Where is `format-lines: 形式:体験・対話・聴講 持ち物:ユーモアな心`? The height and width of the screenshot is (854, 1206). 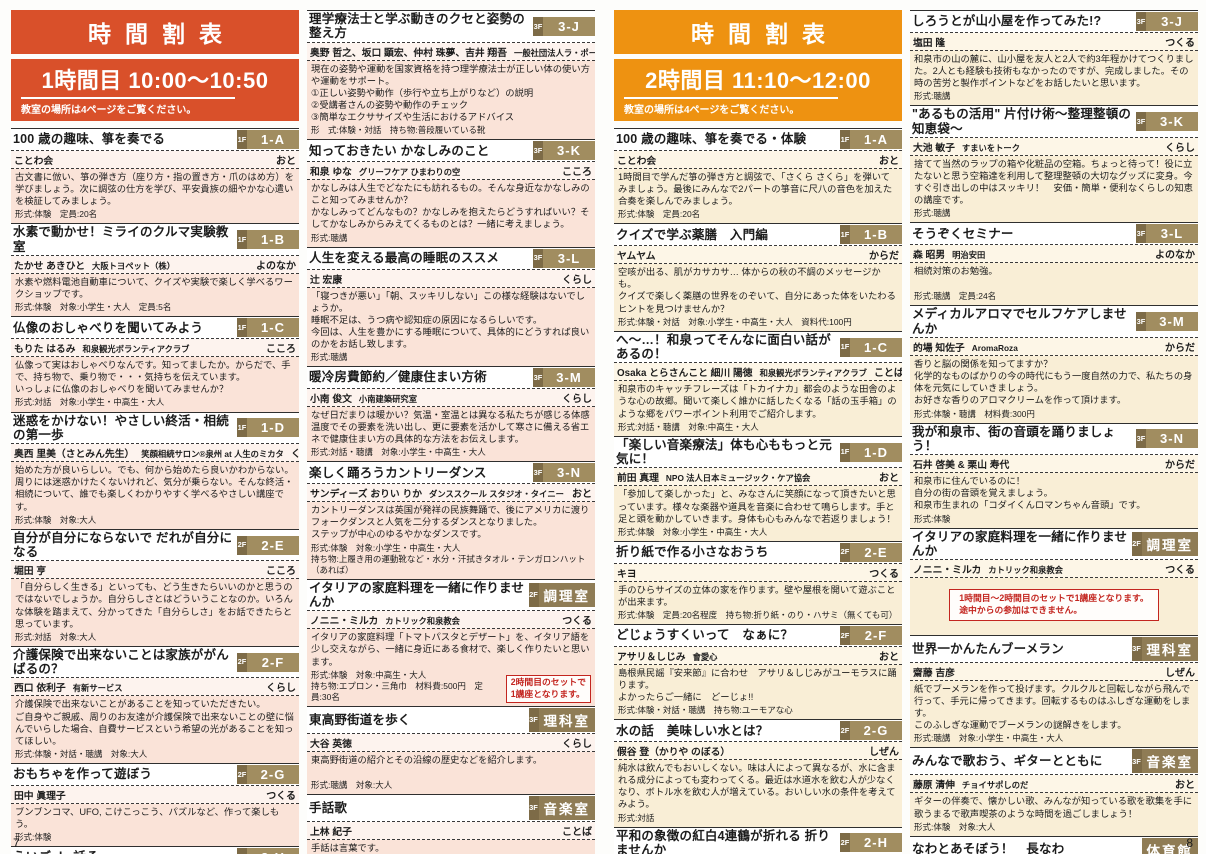 format-lines: 形式:体験・対話・聴講 持ち物:ユーモアな心 is located at coordinates (758, 710).